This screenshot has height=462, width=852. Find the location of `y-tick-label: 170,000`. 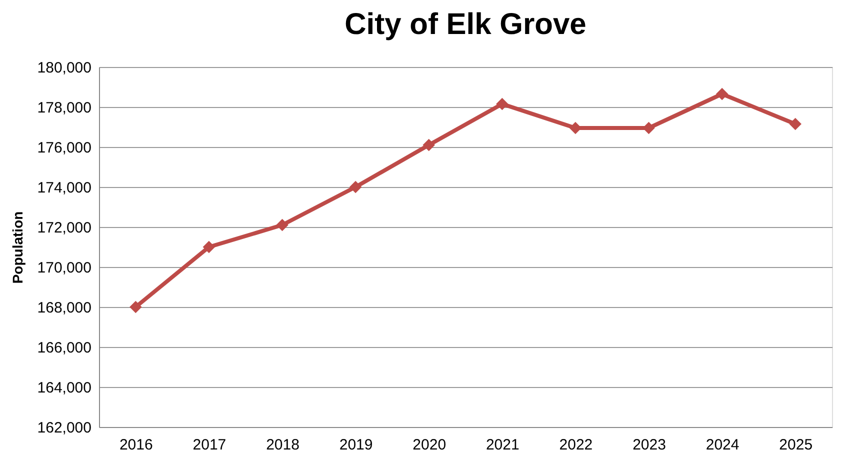

y-tick-label: 170,000 is located at coordinates (64, 268).